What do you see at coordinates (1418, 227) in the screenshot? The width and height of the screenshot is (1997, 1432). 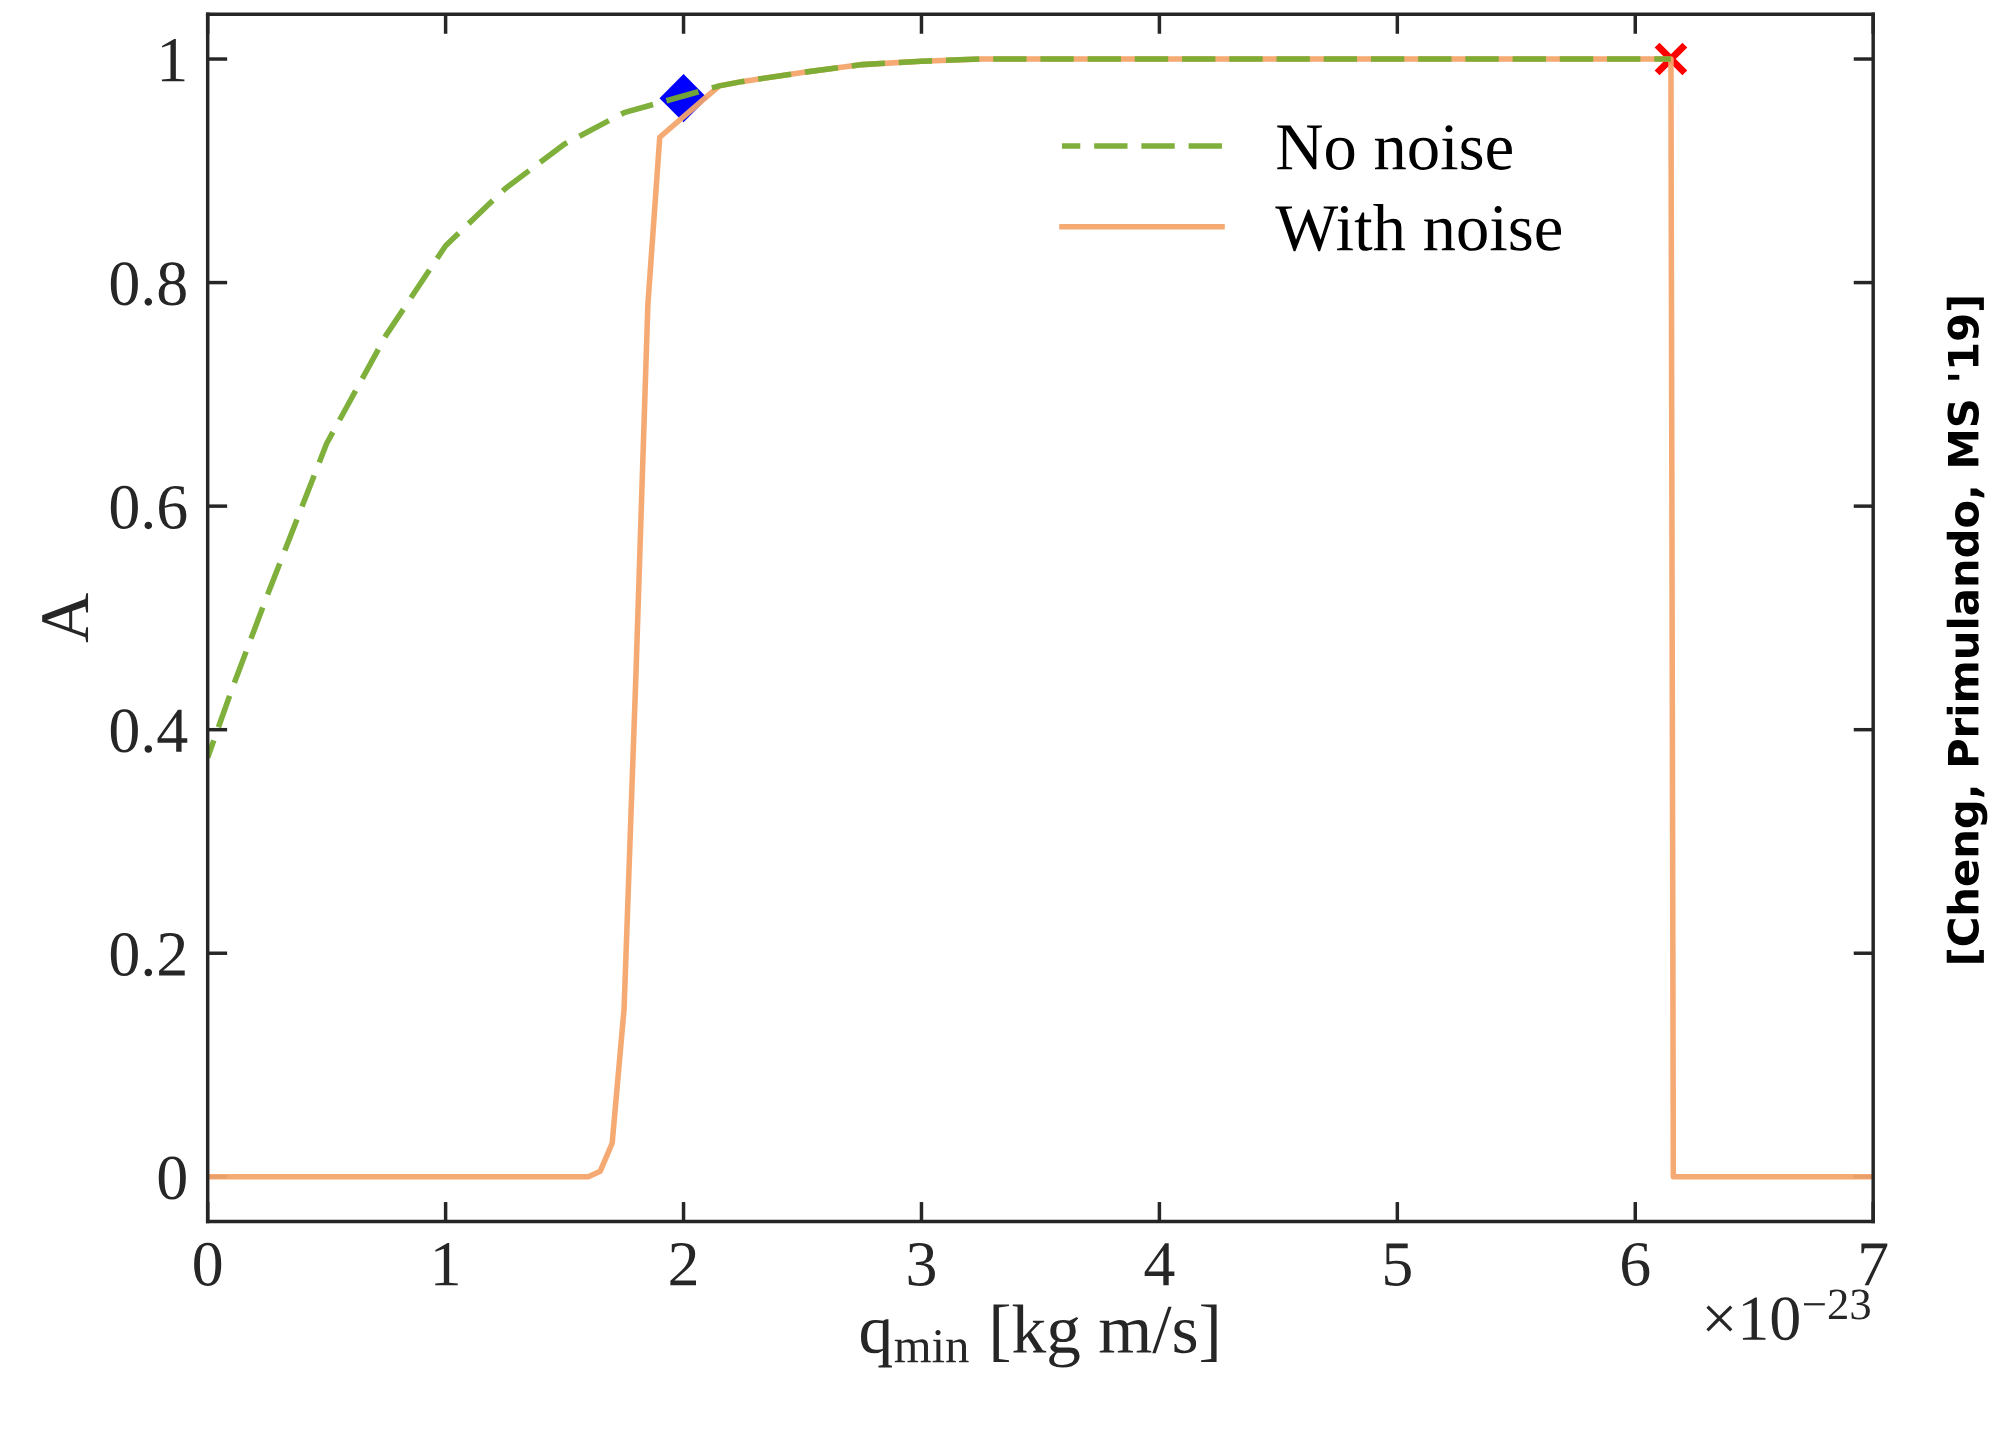 I see `legend-label: With noise` at bounding box center [1418, 227].